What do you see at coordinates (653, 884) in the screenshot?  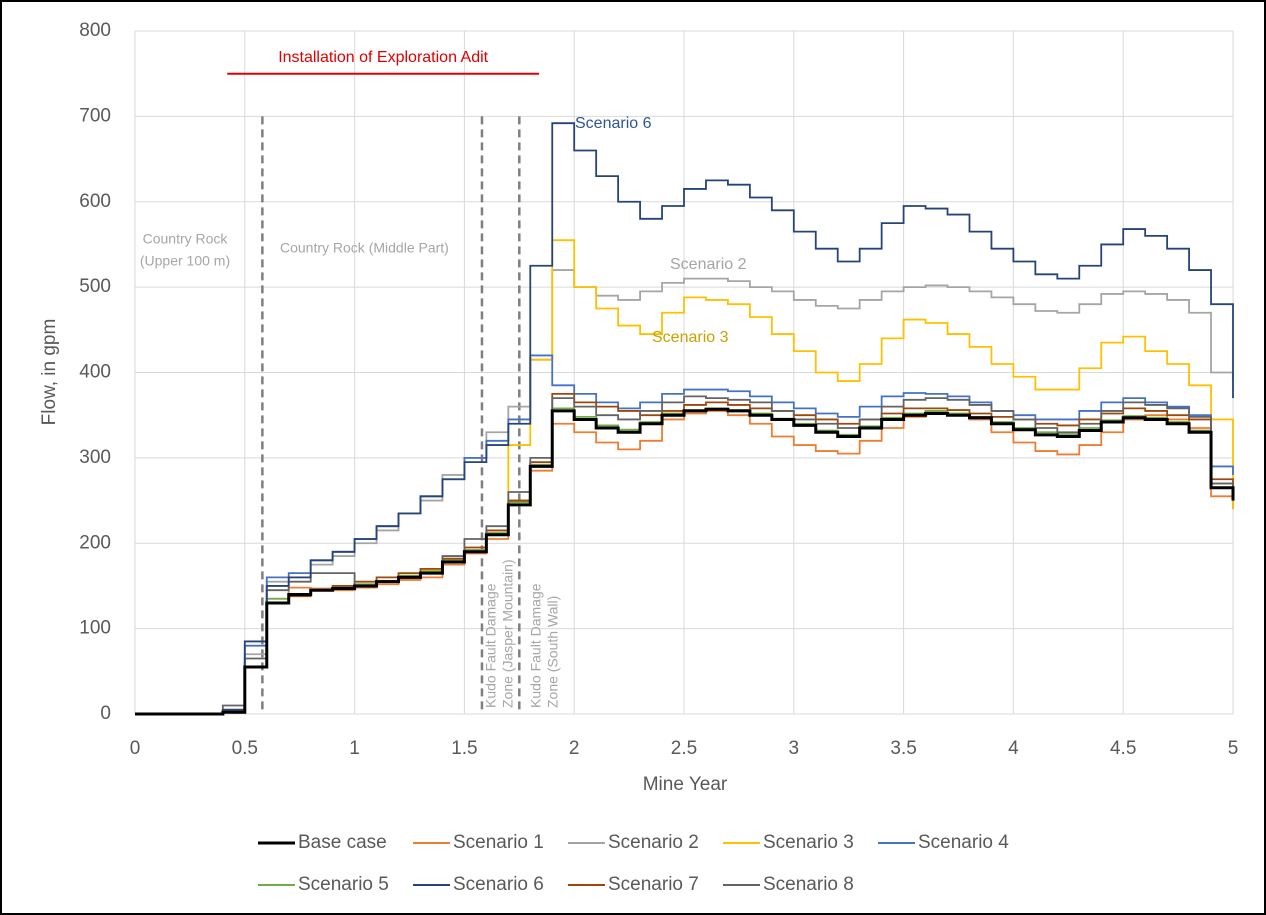 I see `legend-label: Scenario 7` at bounding box center [653, 884].